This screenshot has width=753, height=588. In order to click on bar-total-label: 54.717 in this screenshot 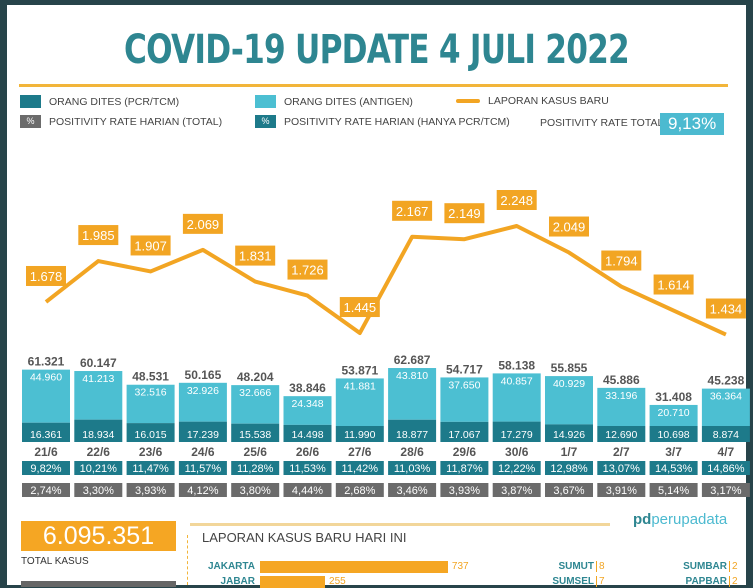, I will do `click(464, 369)`.